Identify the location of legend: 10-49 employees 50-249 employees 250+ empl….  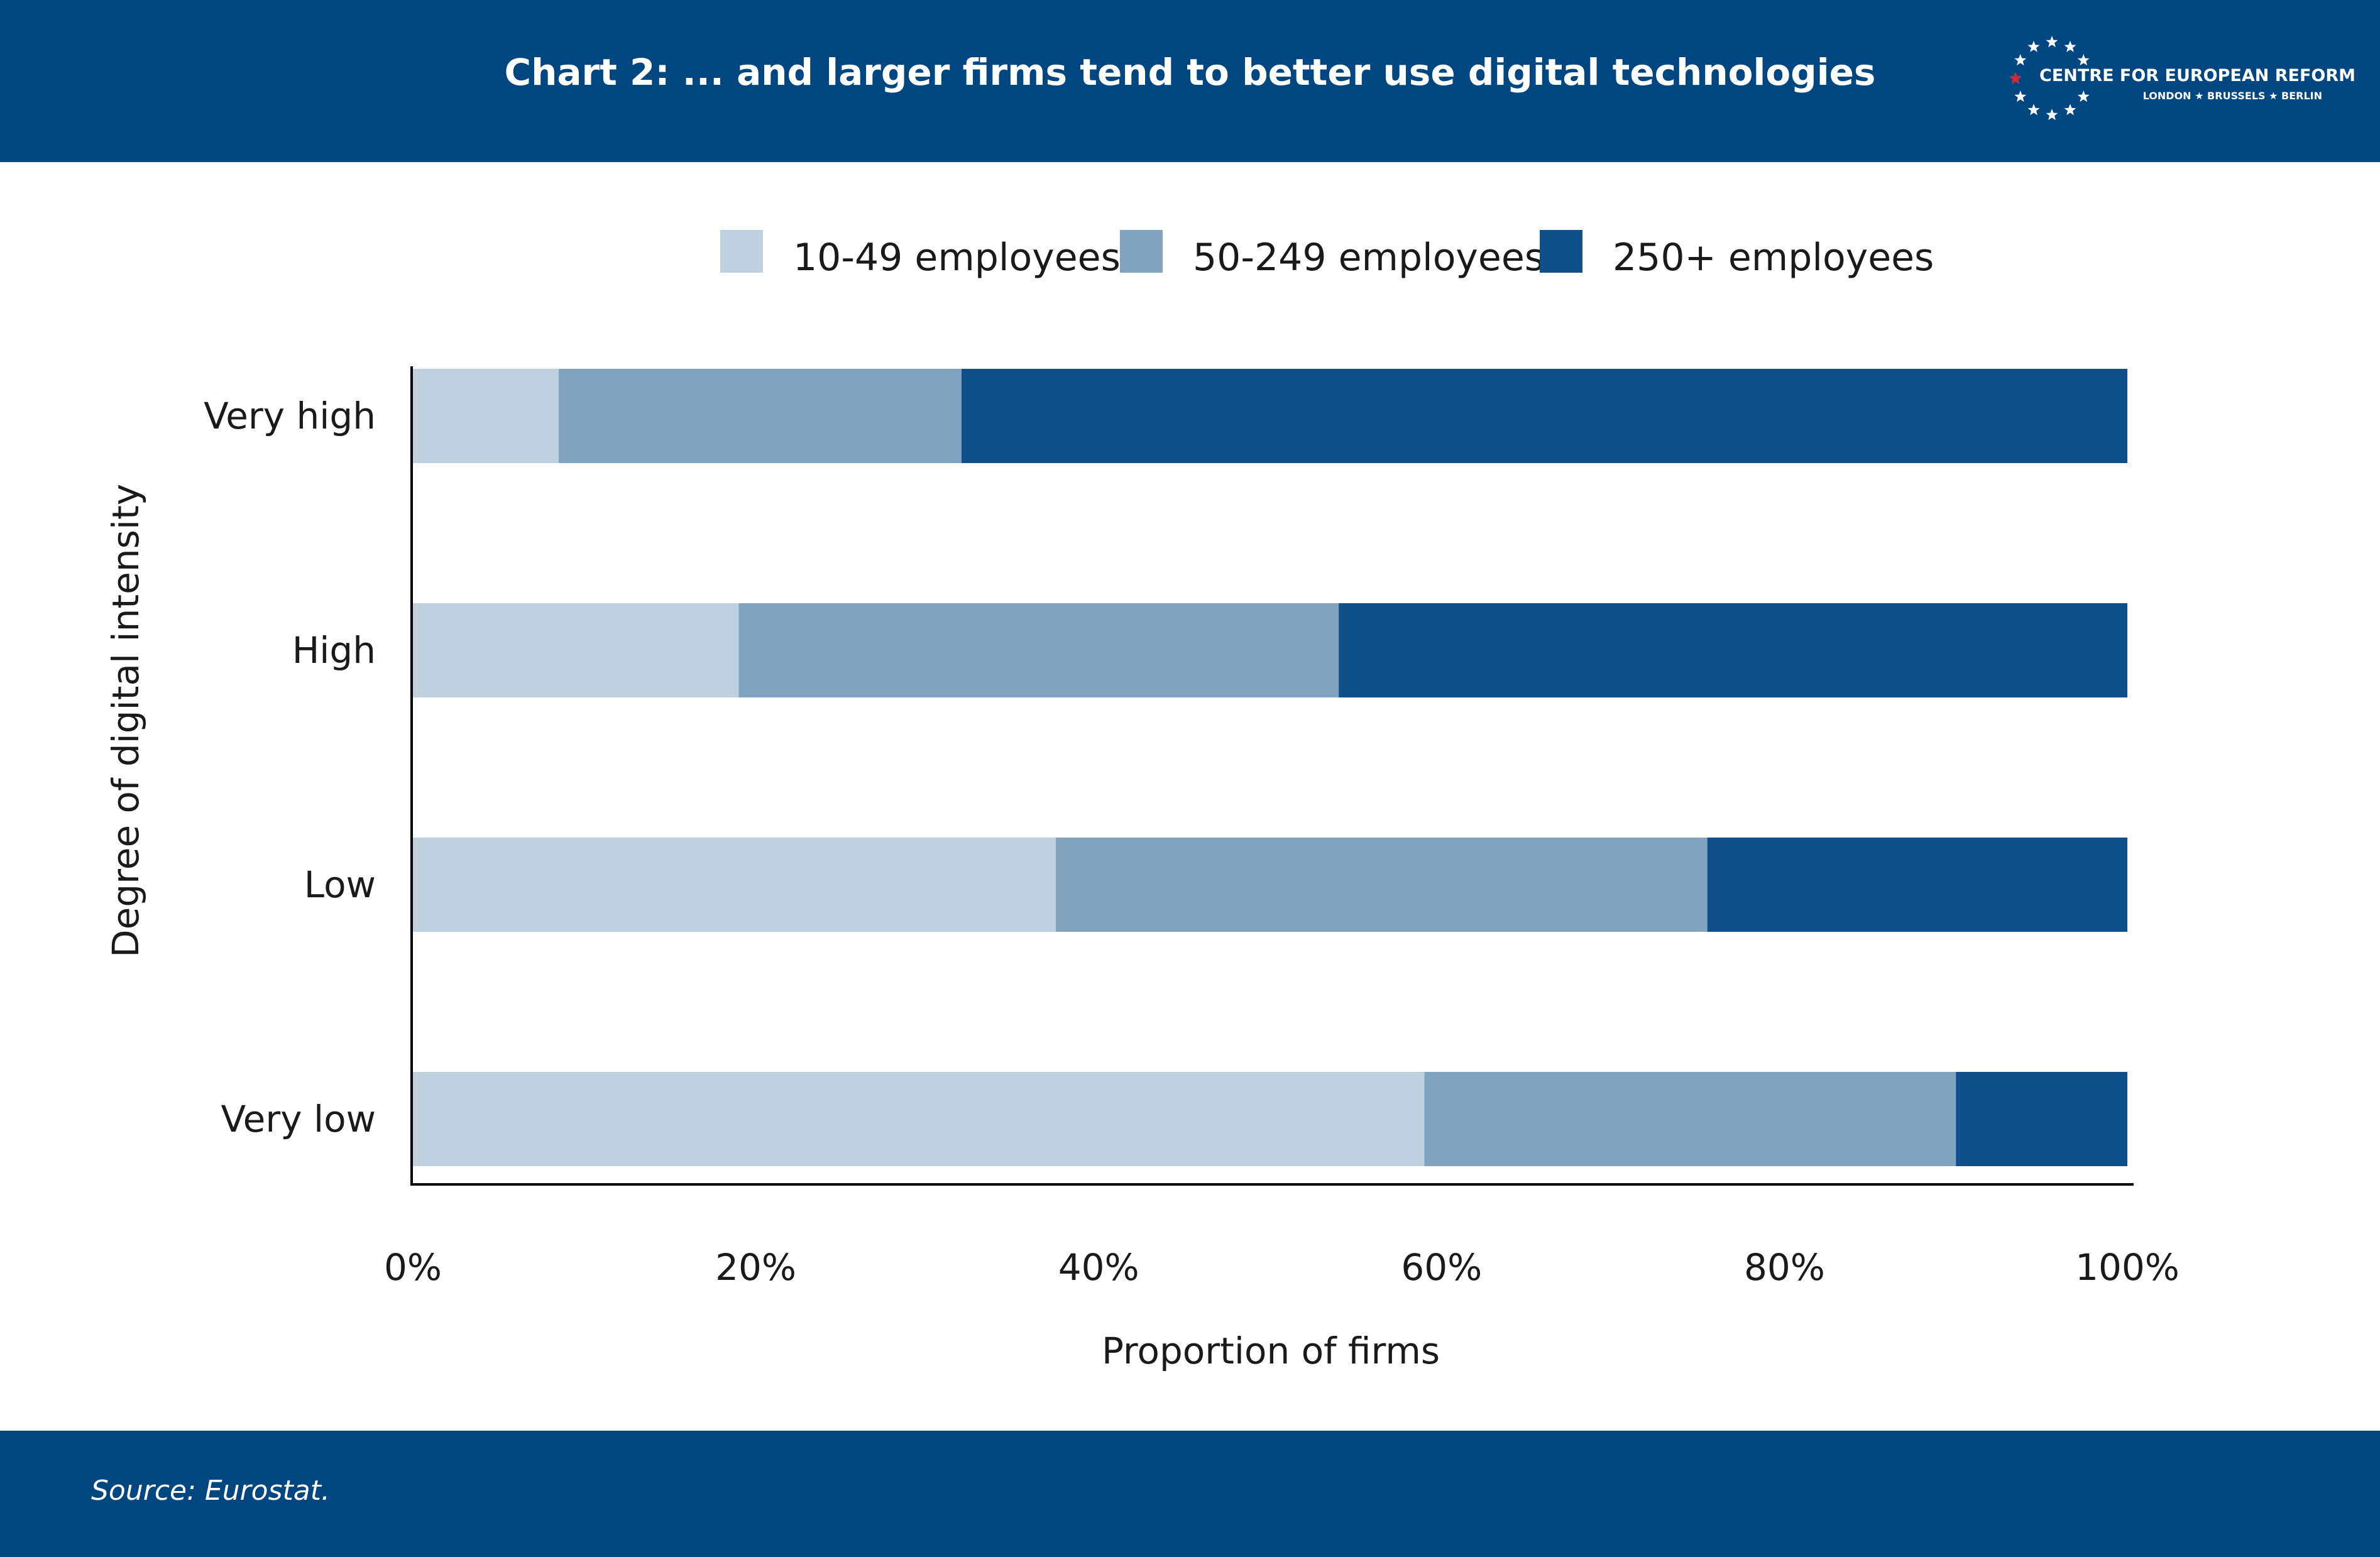
(1327, 255).